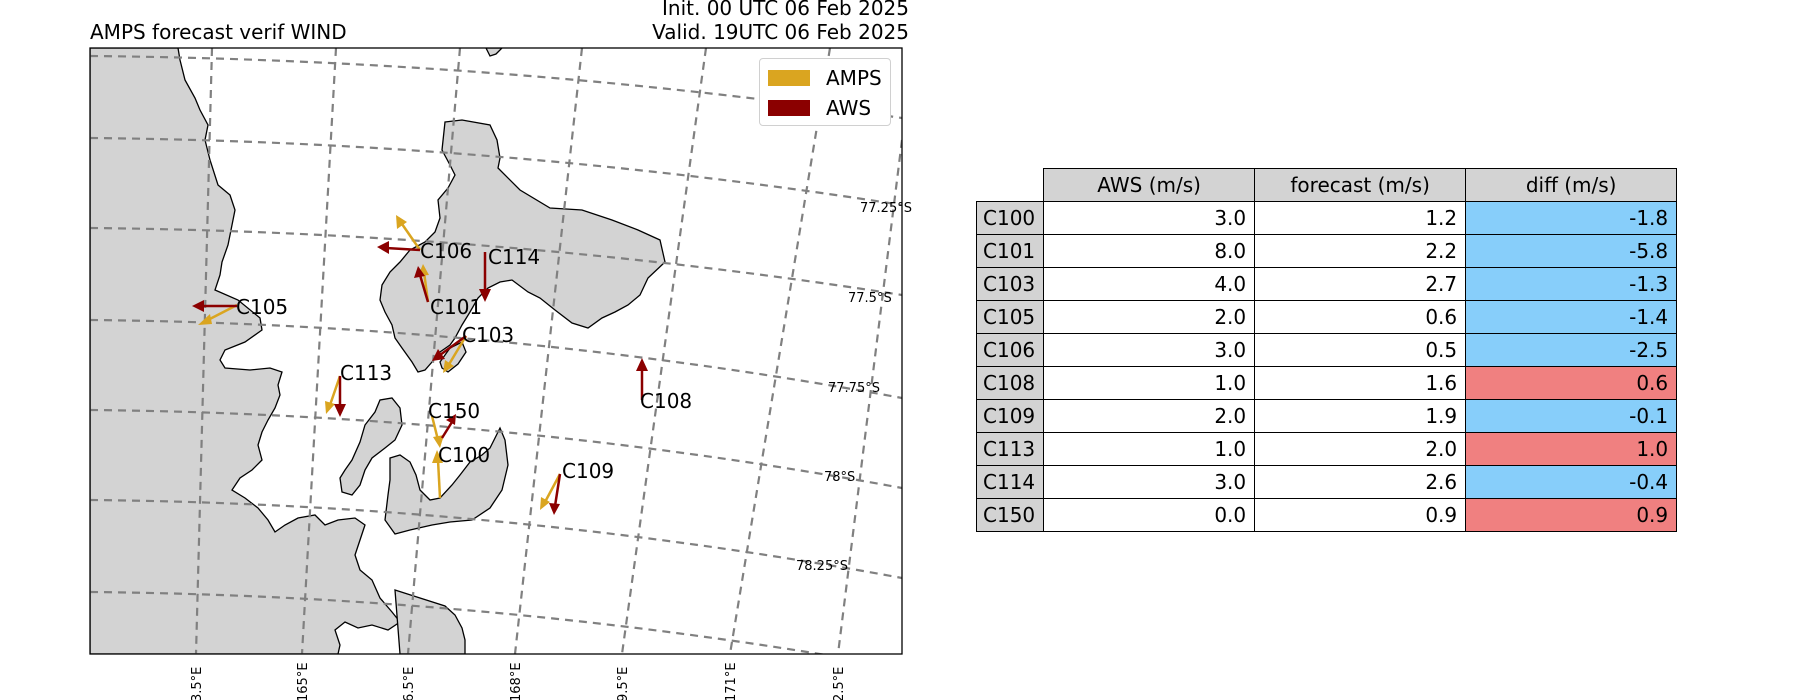  What do you see at coordinates (1360, 383) in the screenshot?
I see `forecast-value-cell: 1.6` at bounding box center [1360, 383].